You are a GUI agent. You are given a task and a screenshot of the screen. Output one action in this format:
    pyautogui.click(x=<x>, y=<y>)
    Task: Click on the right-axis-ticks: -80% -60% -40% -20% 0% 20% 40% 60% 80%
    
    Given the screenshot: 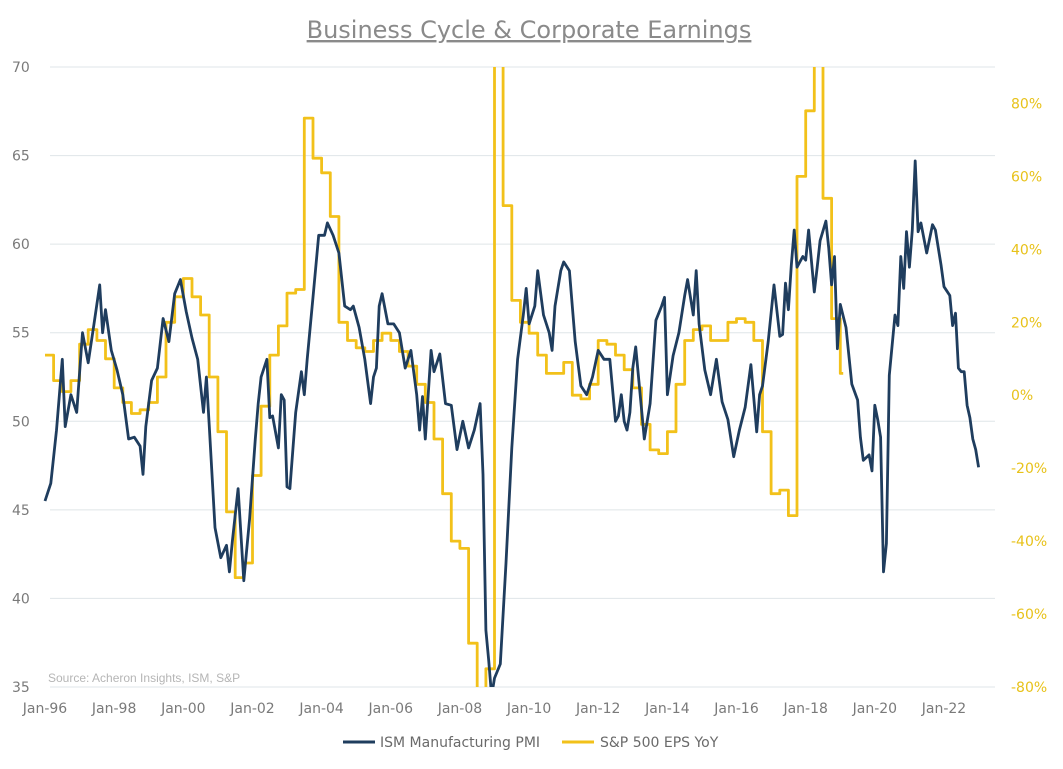 What is the action you would take?
    pyautogui.click(x=1029, y=396)
    